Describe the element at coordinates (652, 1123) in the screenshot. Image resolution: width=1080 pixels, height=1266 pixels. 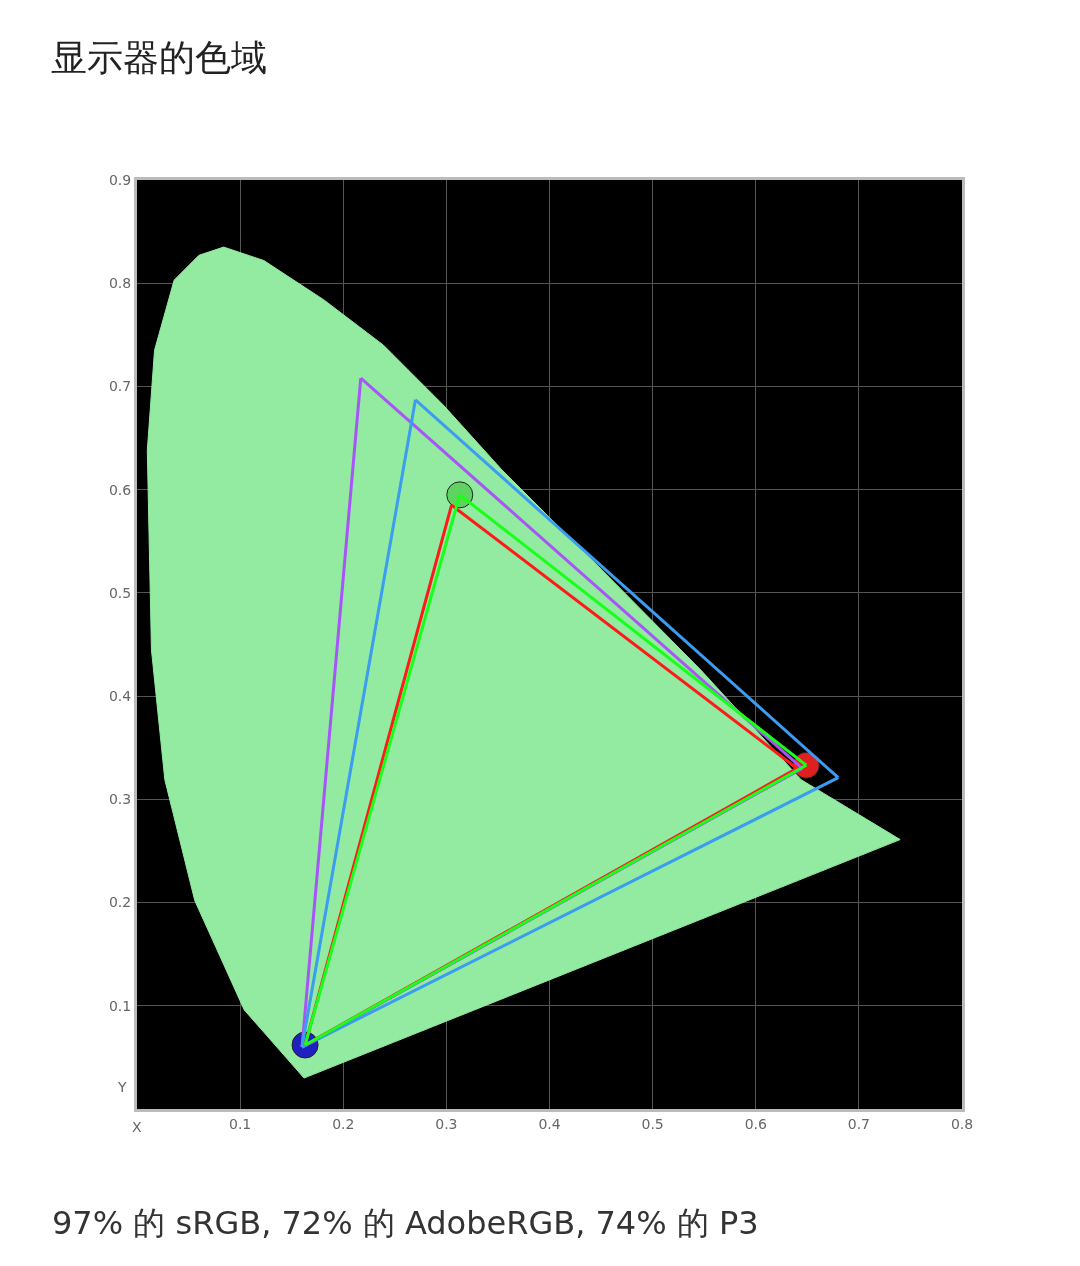
I see `x-tick-label: 0.5` at that location.